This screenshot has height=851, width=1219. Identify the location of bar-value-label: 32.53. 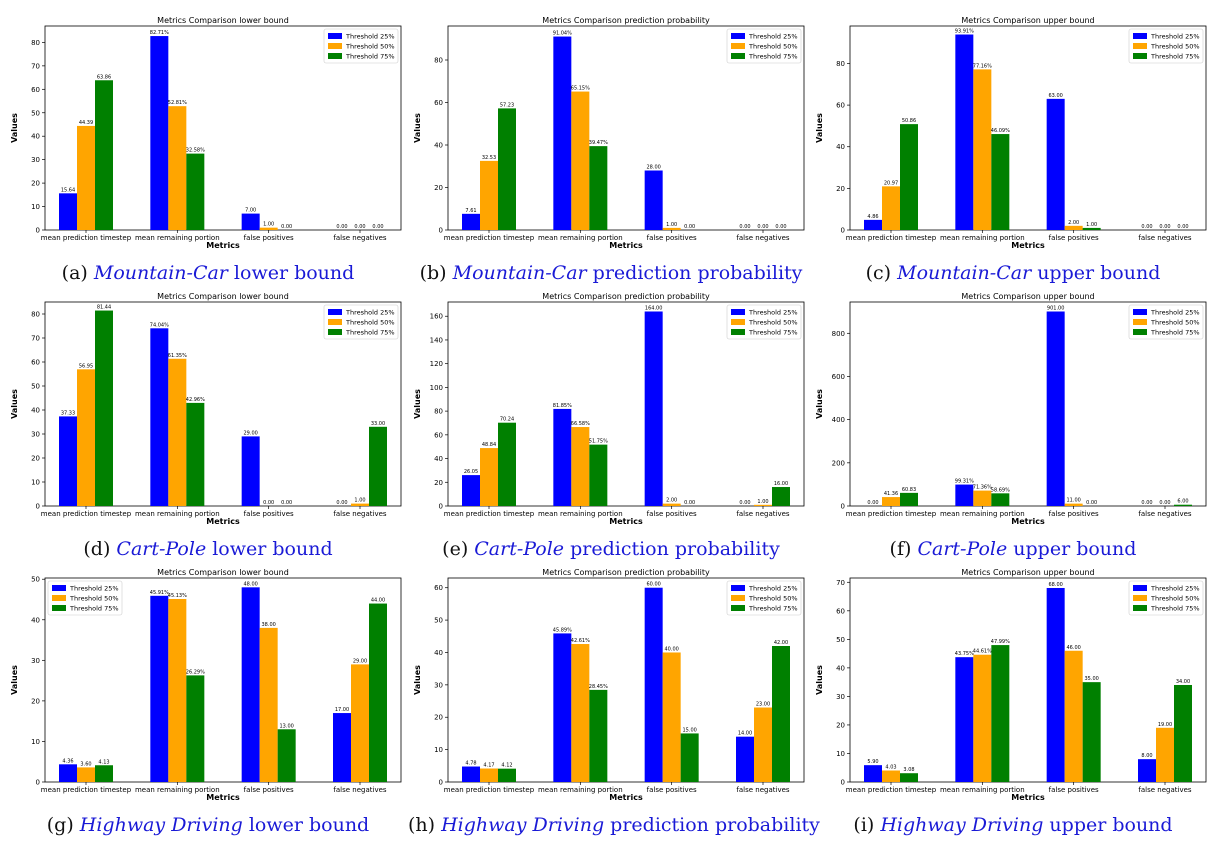
(489, 158).